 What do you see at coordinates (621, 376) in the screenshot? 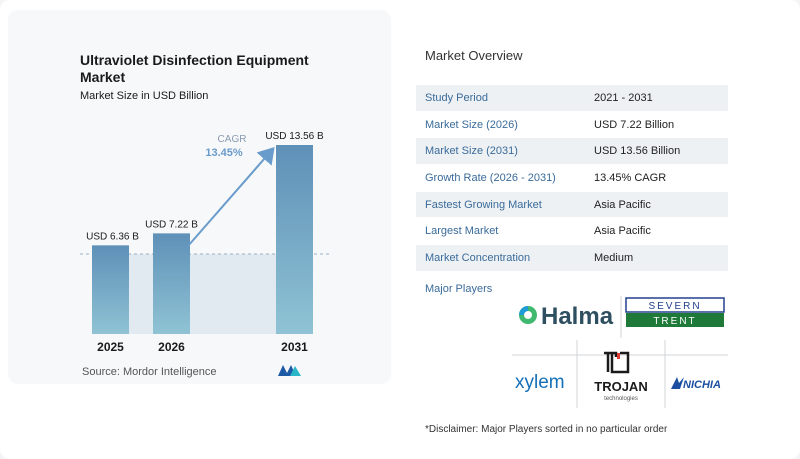
I see `trojan-logo: TROJAN technologies` at bounding box center [621, 376].